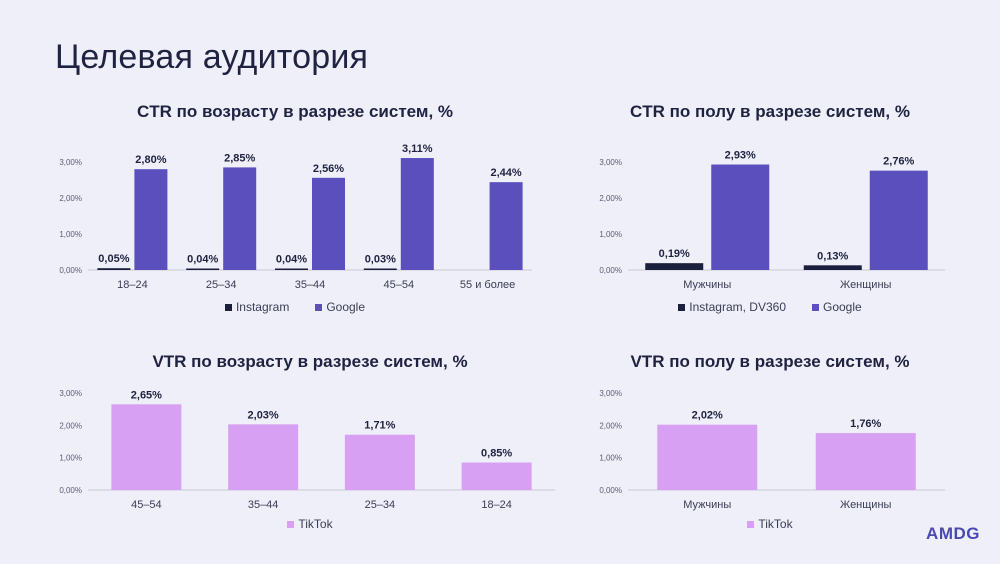  What do you see at coordinates (707, 416) in the screenshot?
I see `data-label: 2,02%` at bounding box center [707, 416].